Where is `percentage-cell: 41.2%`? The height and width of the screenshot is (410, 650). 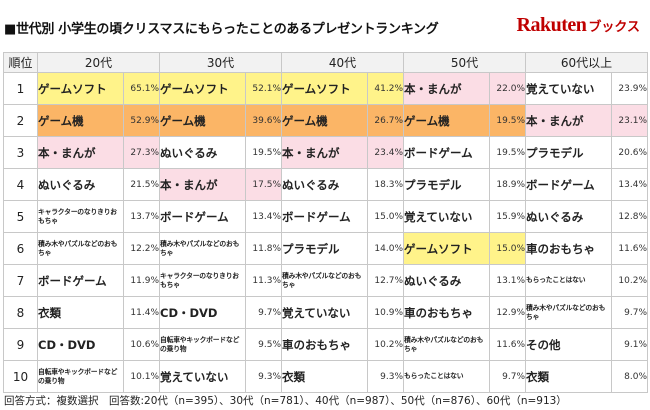
percentage-cell: 41.2% is located at coordinates (385, 88).